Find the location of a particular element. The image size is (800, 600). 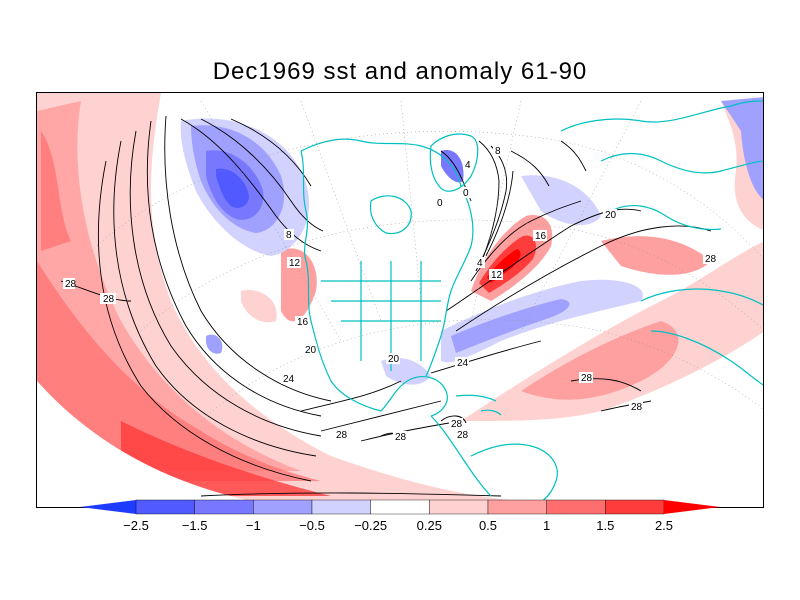

colorbar-tick-label: 0.25 is located at coordinates (429, 525).